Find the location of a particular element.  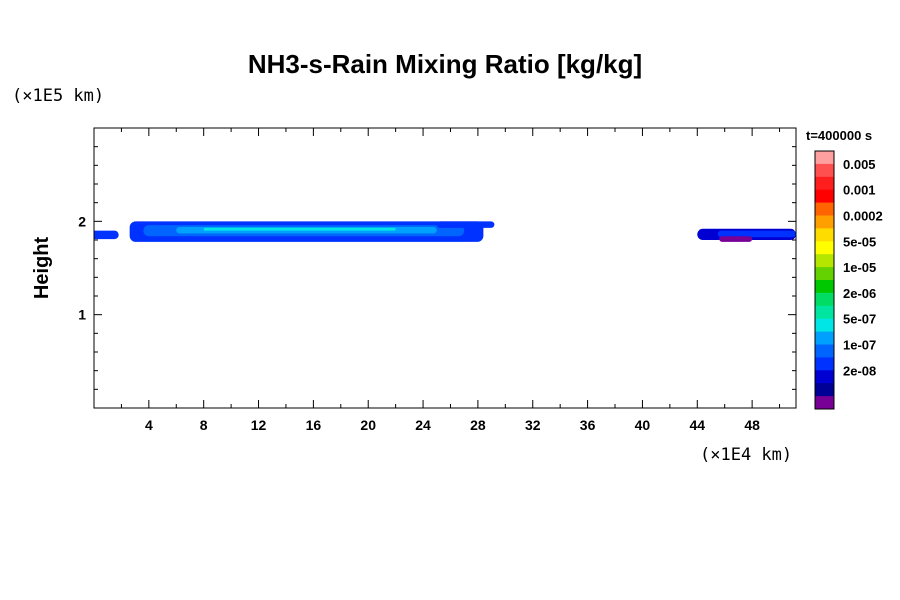

colorbar-label: 2e-08 is located at coordinates (859, 370).